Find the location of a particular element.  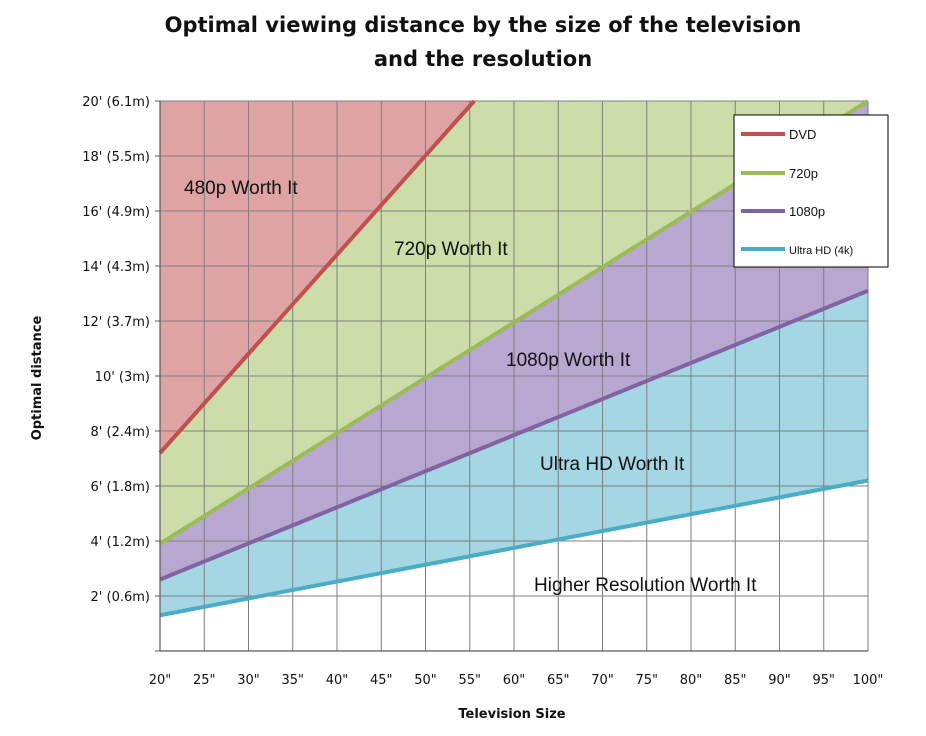

x-tick-label: 25" is located at coordinates (204, 680).